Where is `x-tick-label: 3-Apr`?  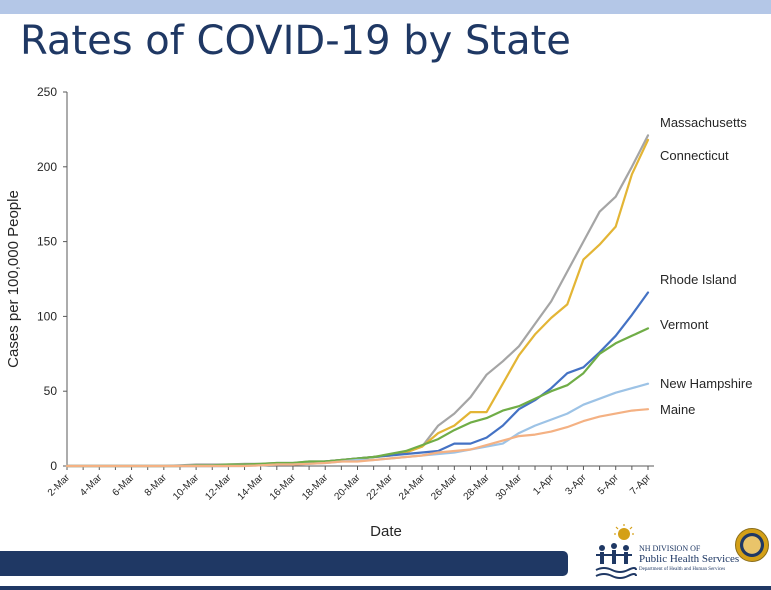
x-tick-label: 3-Apr is located at coordinates (576, 485).